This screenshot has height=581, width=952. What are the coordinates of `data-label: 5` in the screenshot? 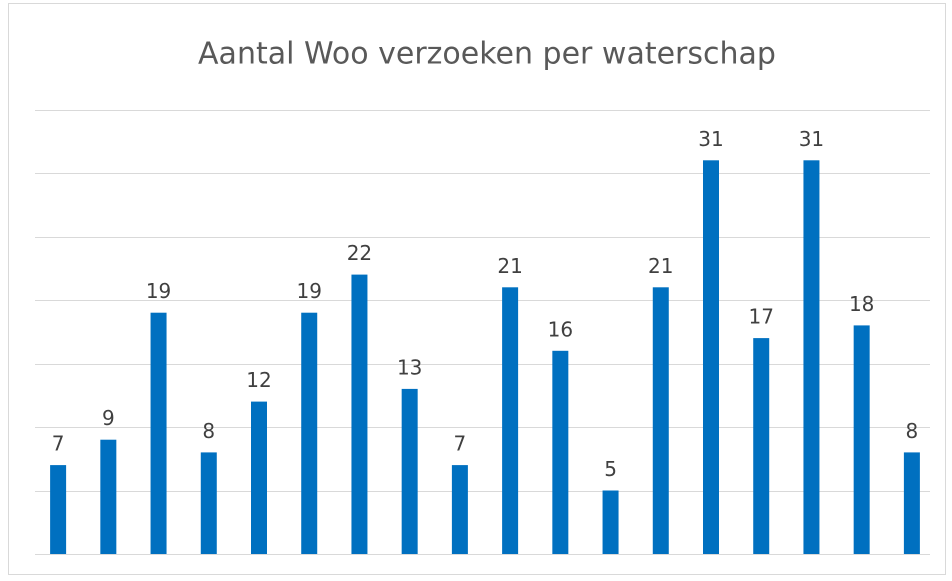 It's located at (610, 469).